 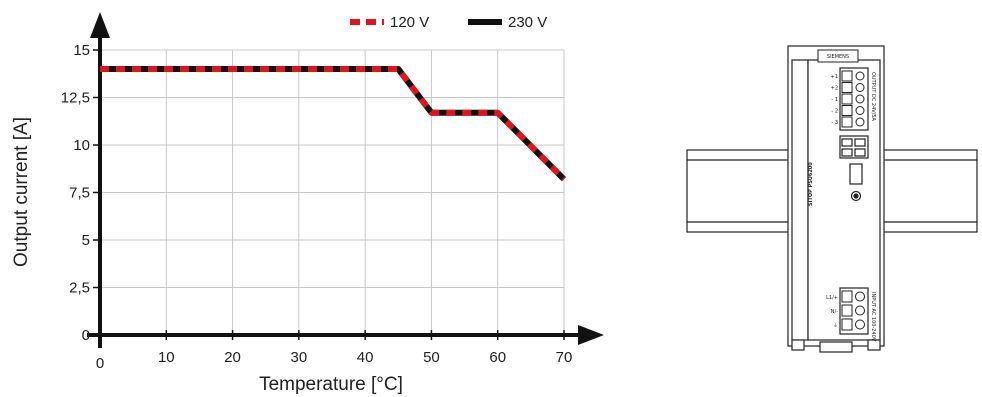 I want to click on series-line-230v, so click(x=333, y=124).